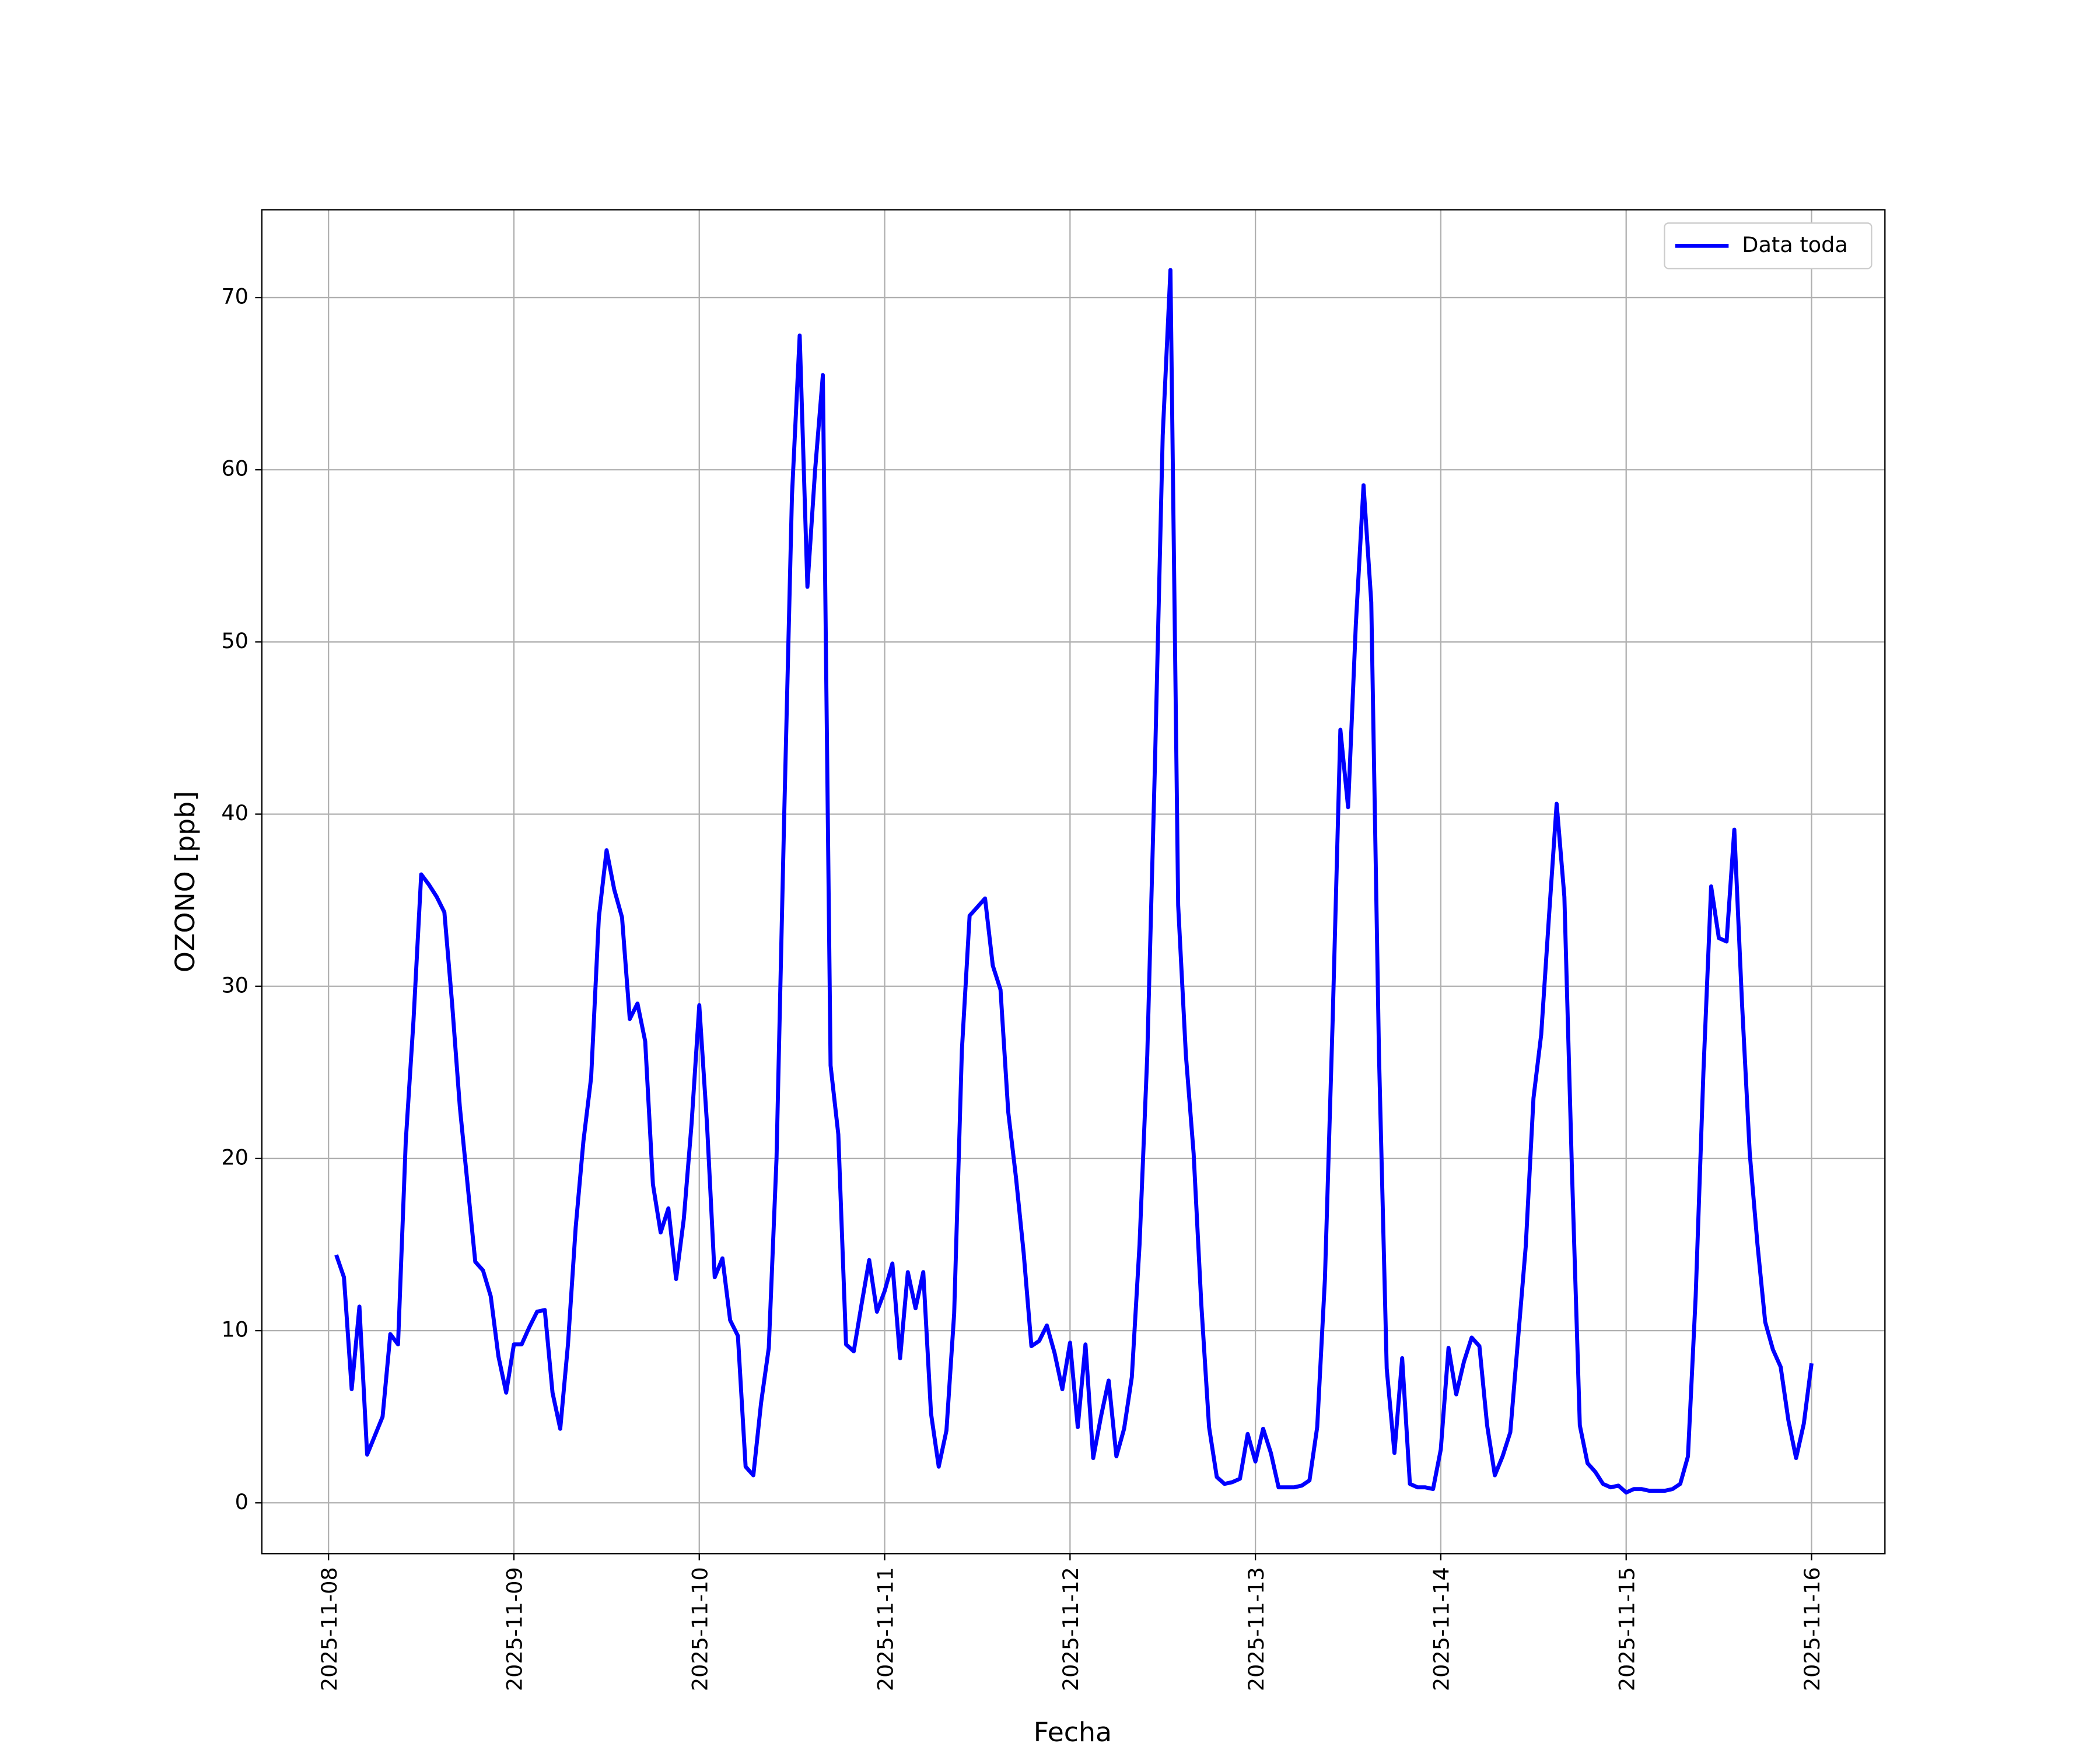  What do you see at coordinates (235, 296) in the screenshot?
I see `y-tick-label: 70` at bounding box center [235, 296].